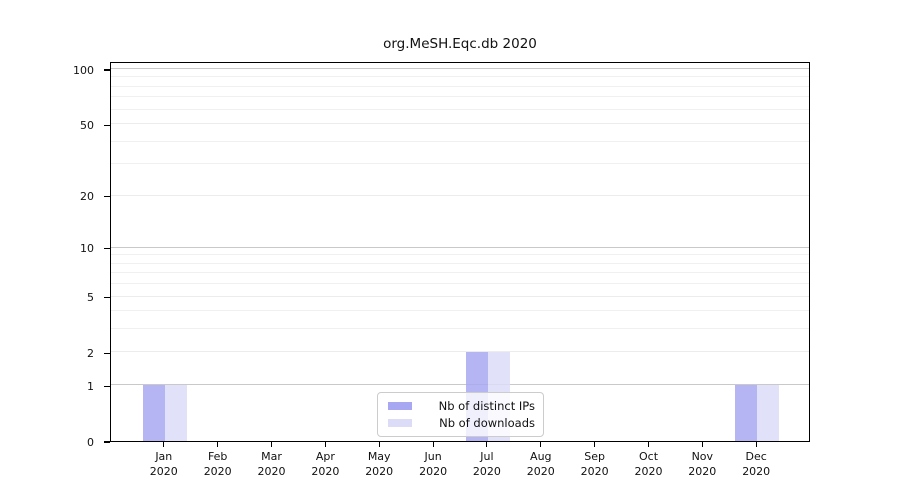 This screenshot has height=500, width=900. I want to click on y-tick-label-1: 1, so click(90, 386).